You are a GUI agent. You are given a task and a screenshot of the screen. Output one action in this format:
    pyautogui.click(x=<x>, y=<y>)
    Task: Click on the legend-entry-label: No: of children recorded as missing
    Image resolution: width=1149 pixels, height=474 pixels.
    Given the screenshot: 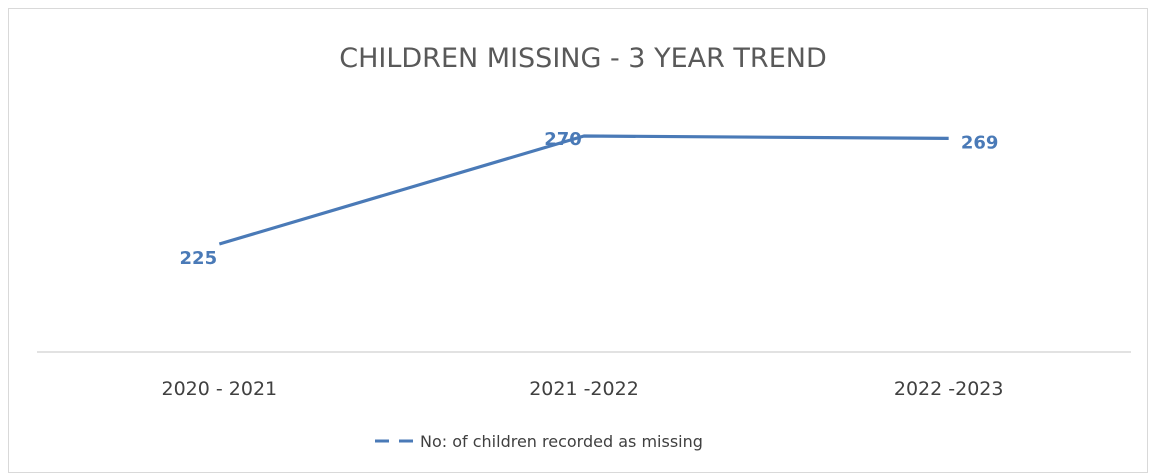 What is the action you would take?
    pyautogui.click(x=561, y=441)
    